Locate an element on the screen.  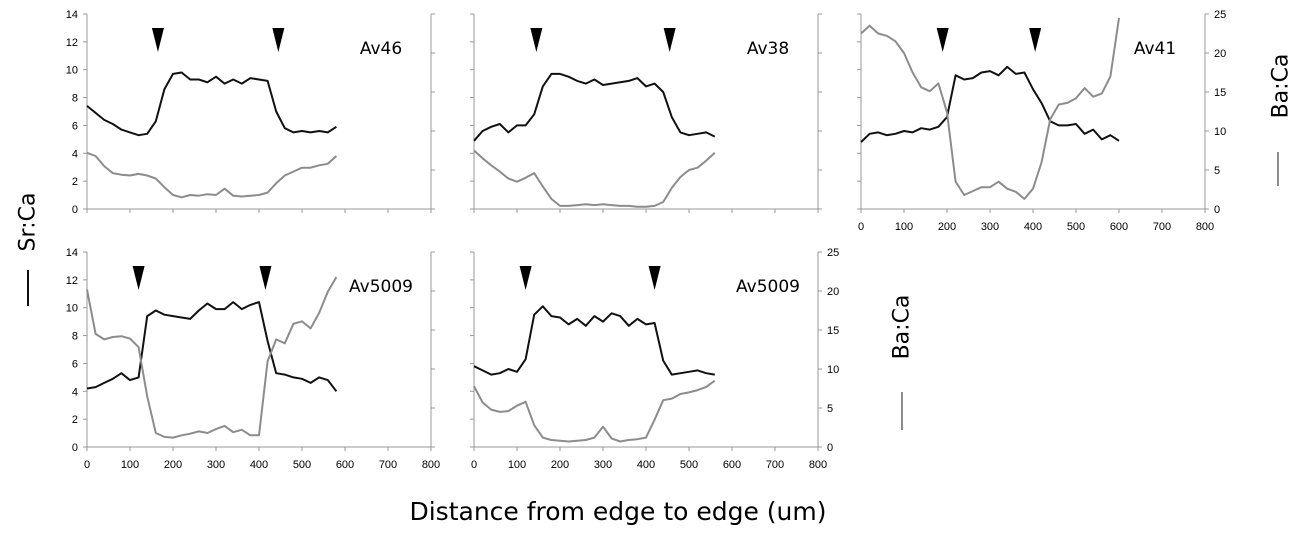
panel-av38: Av38 is located at coordinates (646, 113).